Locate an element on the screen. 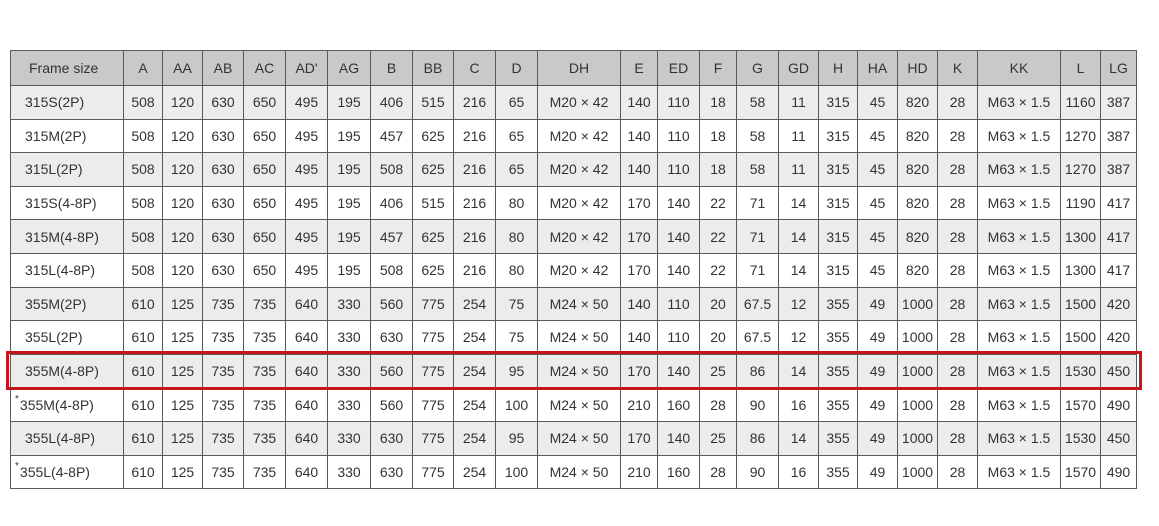  column-header: AB is located at coordinates (223, 68).